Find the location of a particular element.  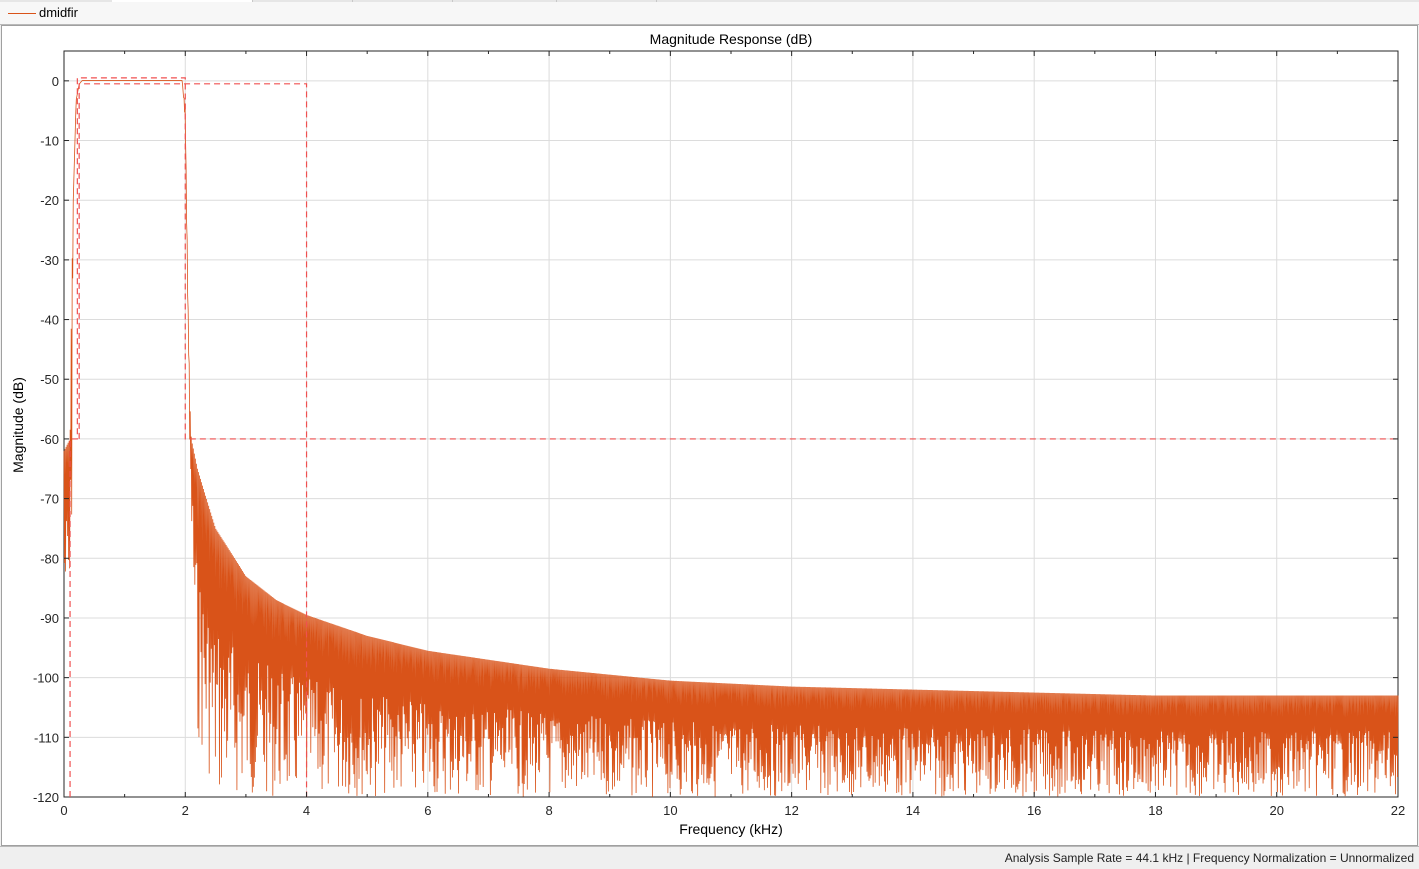

x-tick-label: 16 is located at coordinates (1034, 810).